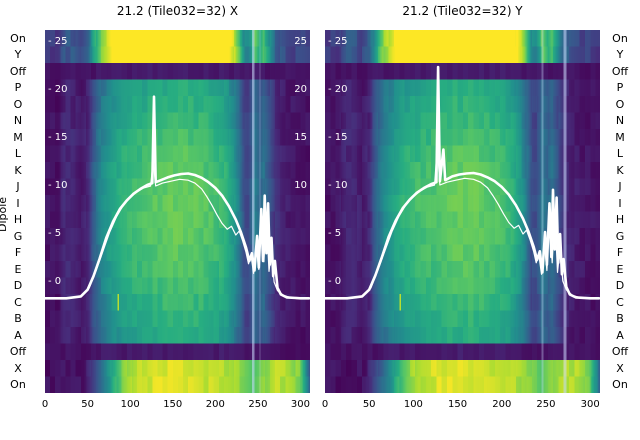 This screenshot has width=640, height=440. Describe the element at coordinates (462, 11) in the screenshot. I see `panel-y-title: 21.2 (Tile032=32) Y` at that location.